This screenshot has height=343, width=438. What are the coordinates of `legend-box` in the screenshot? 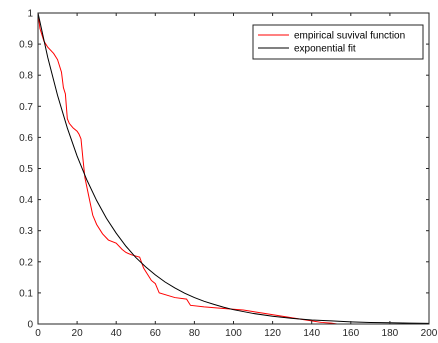 It's located at (338, 42).